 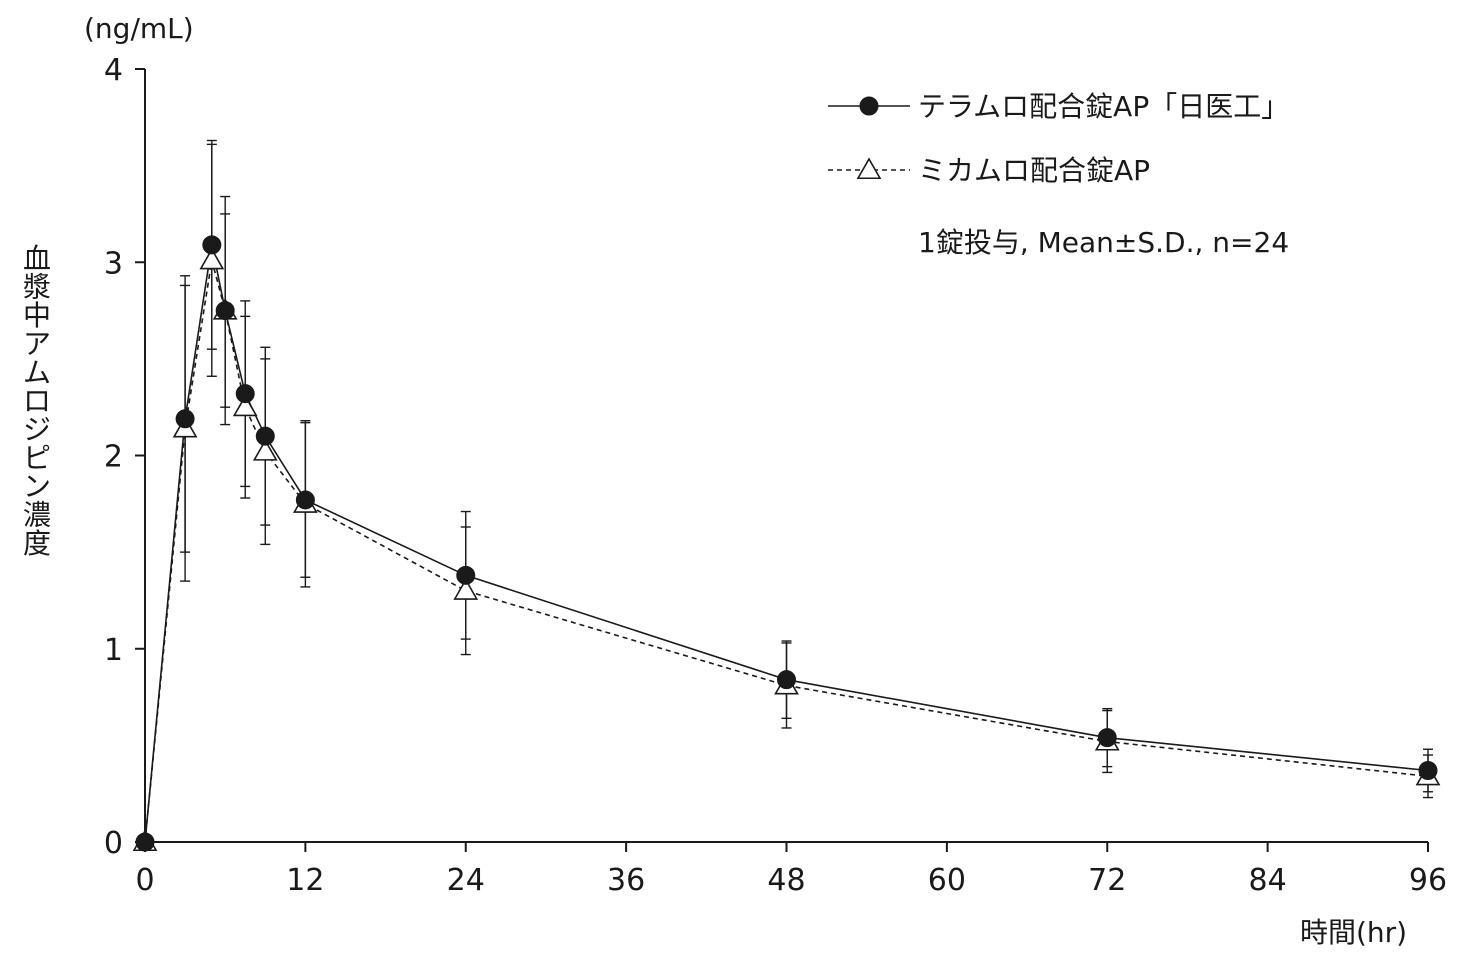 What do you see at coordinates (786, 880) in the screenshot?
I see `x-tick-label: 48` at bounding box center [786, 880].